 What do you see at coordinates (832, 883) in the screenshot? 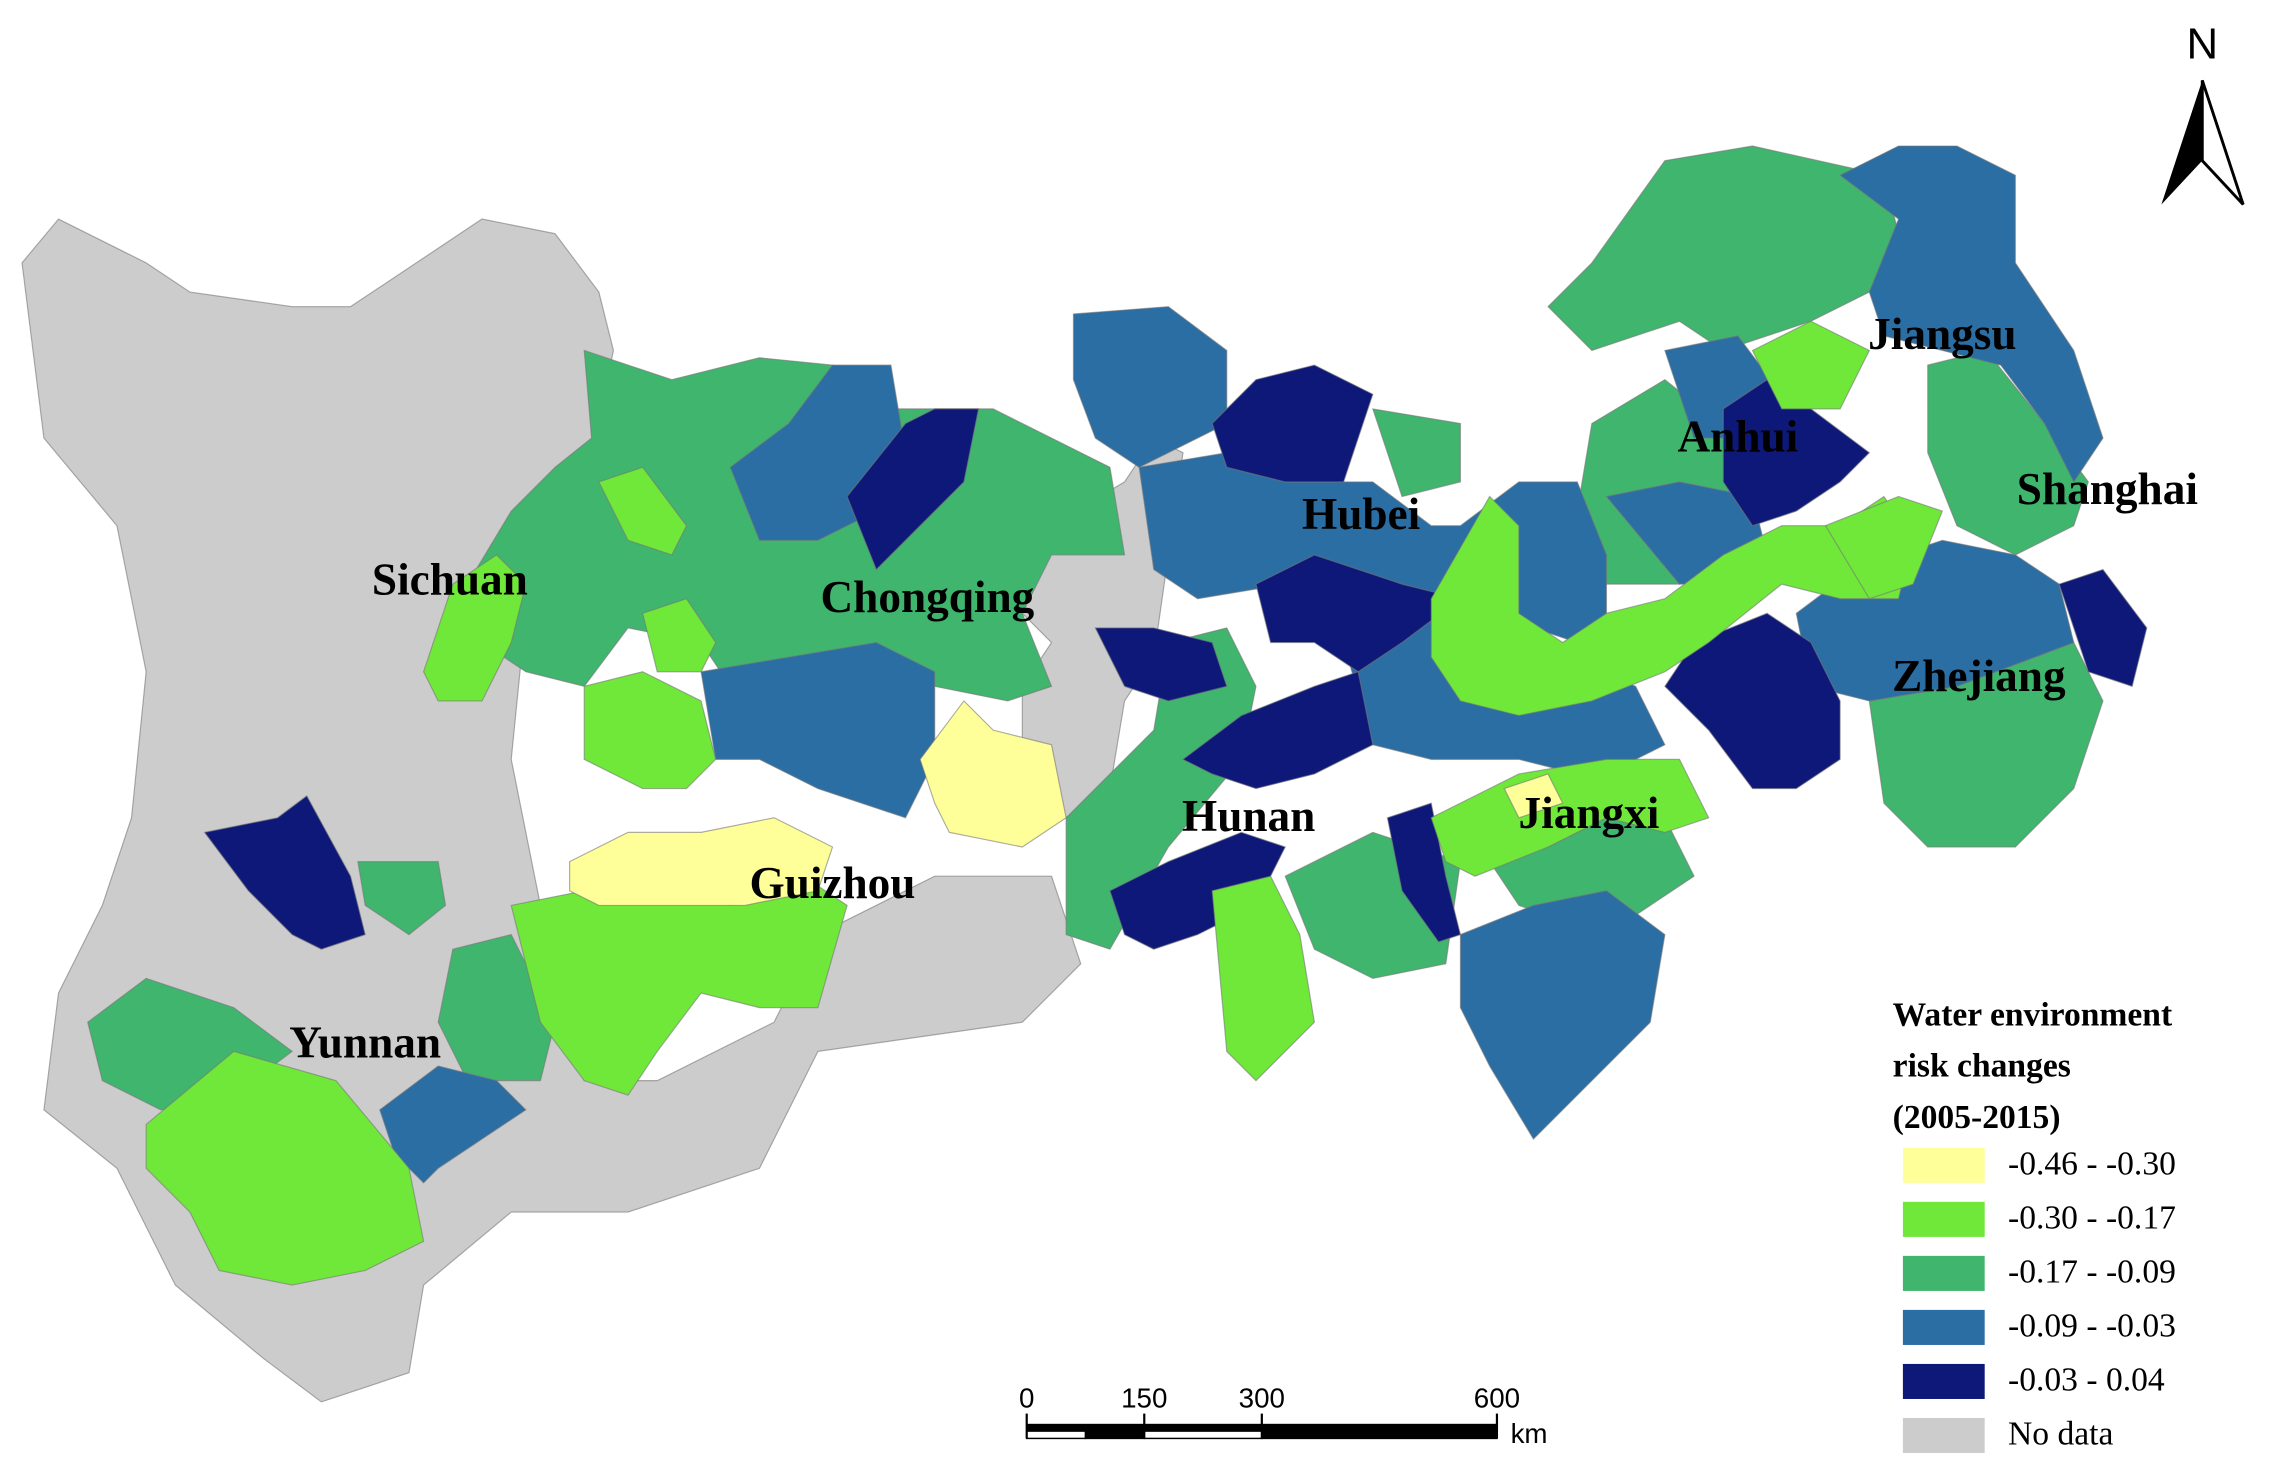
I see `province-label: Guizhou` at bounding box center [832, 883].